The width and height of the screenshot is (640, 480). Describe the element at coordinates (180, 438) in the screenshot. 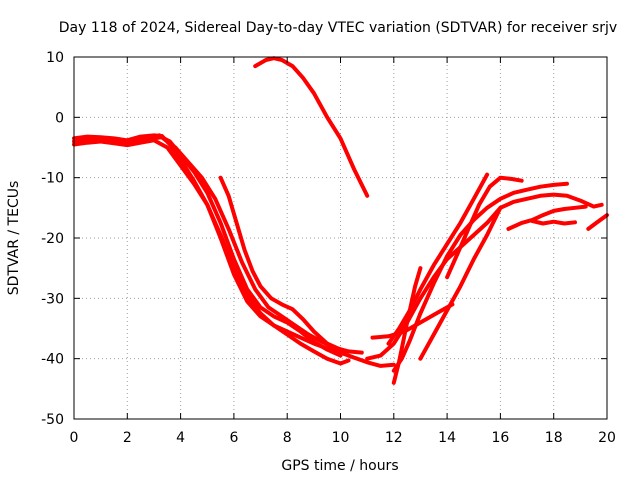

I see `x-tick-label: 4` at that location.